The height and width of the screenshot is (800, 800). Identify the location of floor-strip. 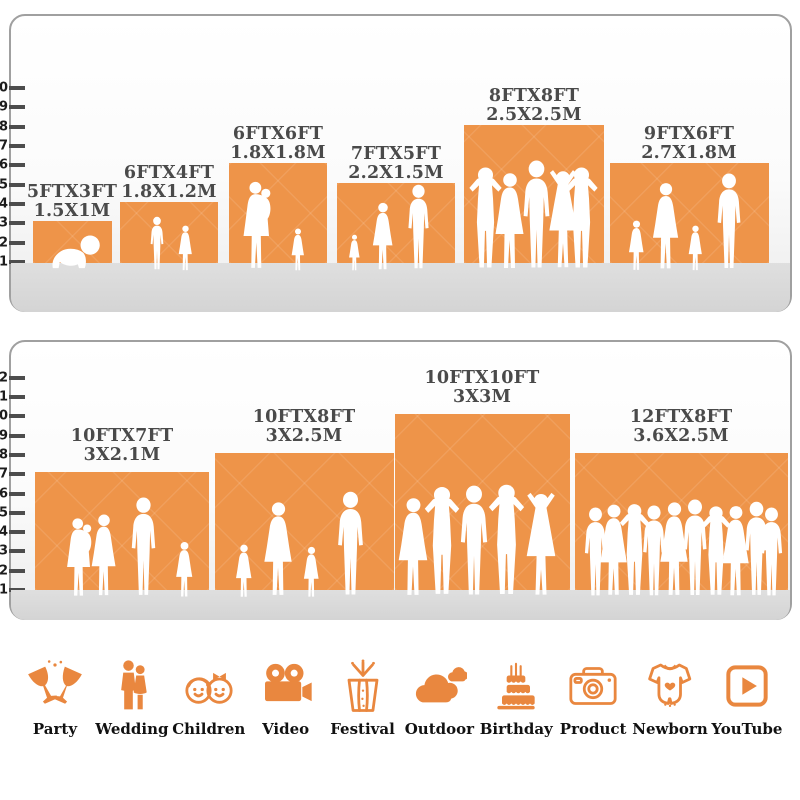
(400, 287).